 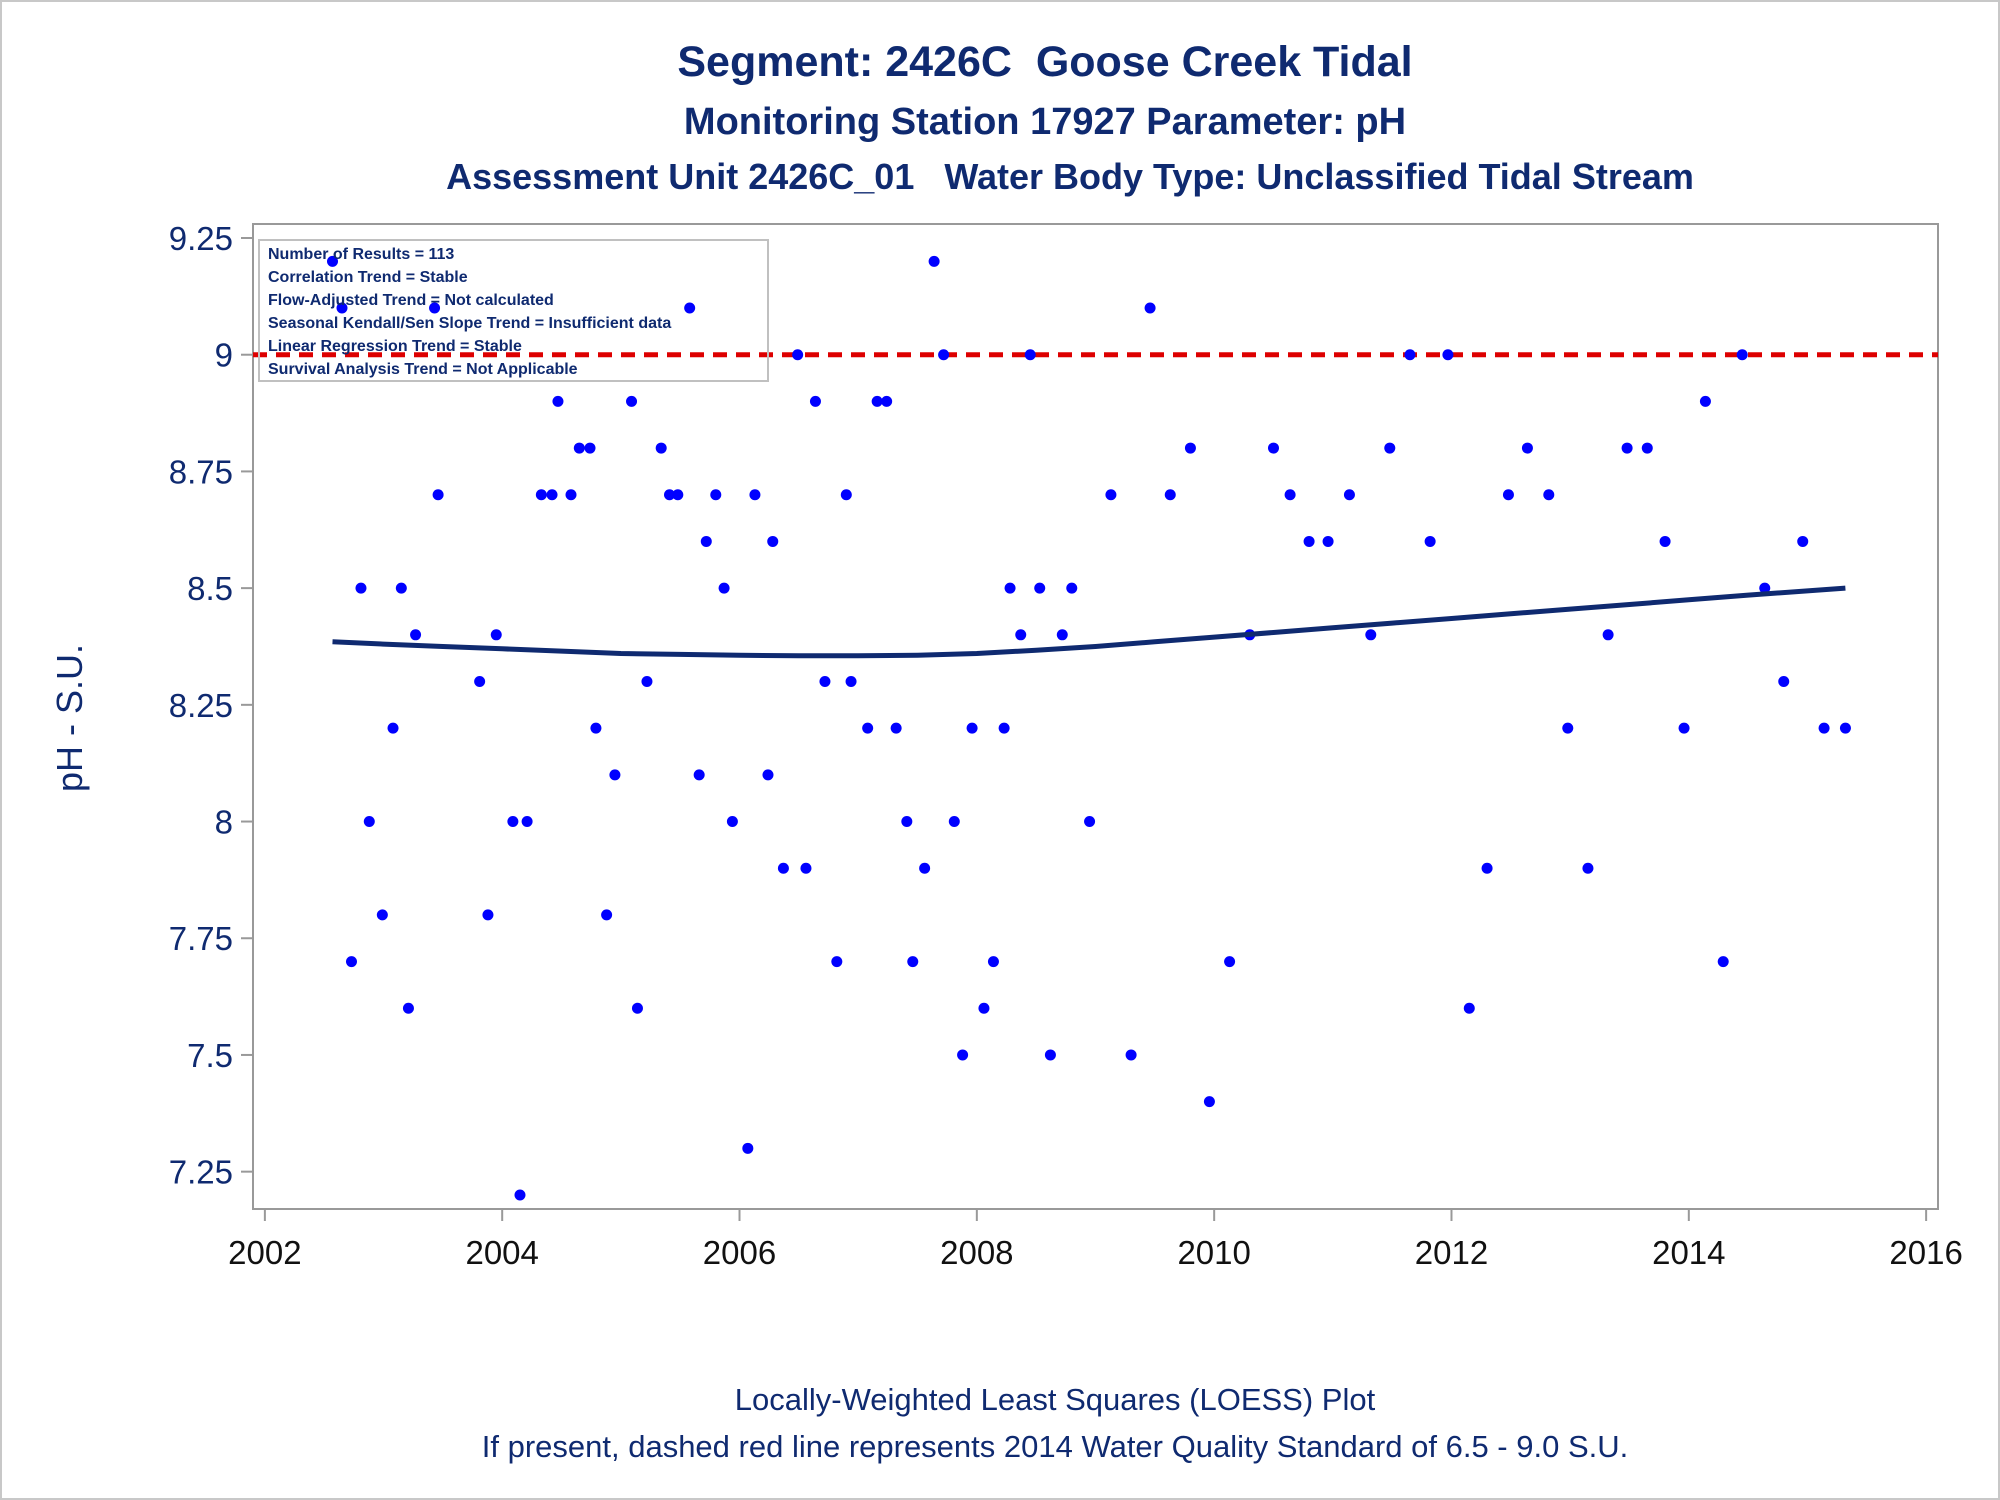 I want to click on y-tick-label: 7.5, so click(x=210, y=1055).